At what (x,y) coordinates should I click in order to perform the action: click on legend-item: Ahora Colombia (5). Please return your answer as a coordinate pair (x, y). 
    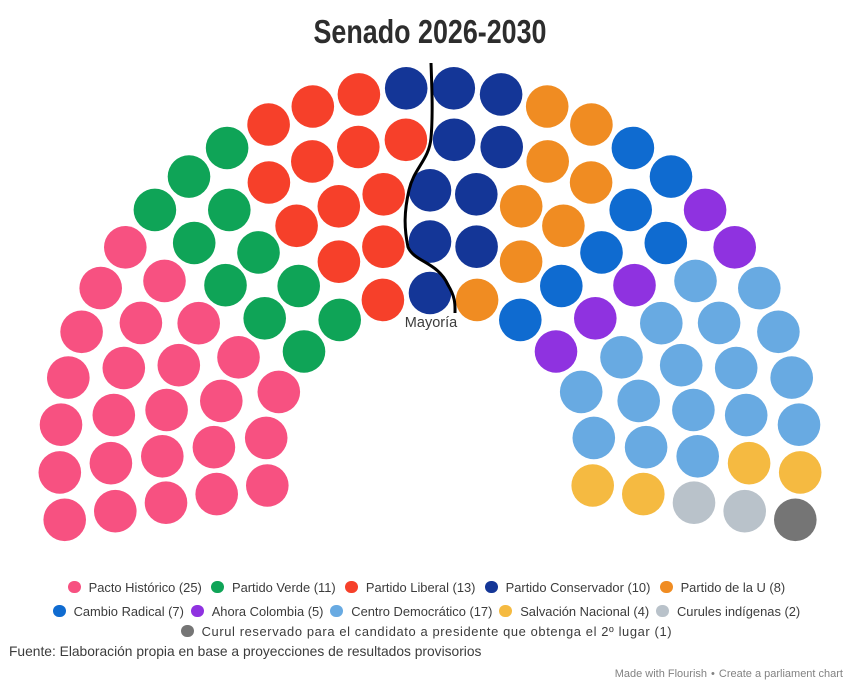
    Looking at the image, I should click on (256, 611).